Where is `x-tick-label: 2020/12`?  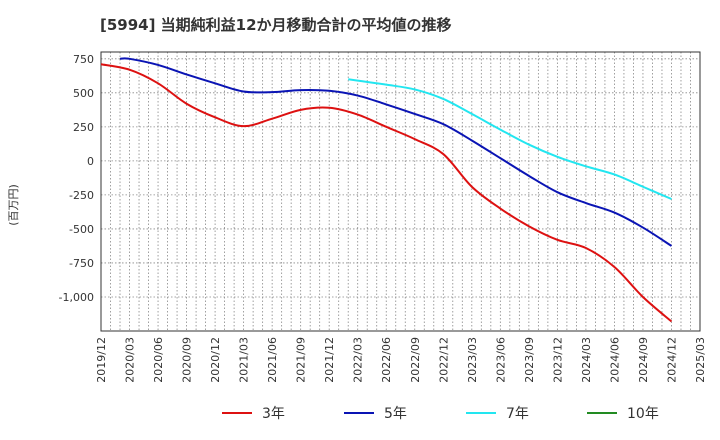
x-tick-label: 2020/12 is located at coordinates (215, 360).